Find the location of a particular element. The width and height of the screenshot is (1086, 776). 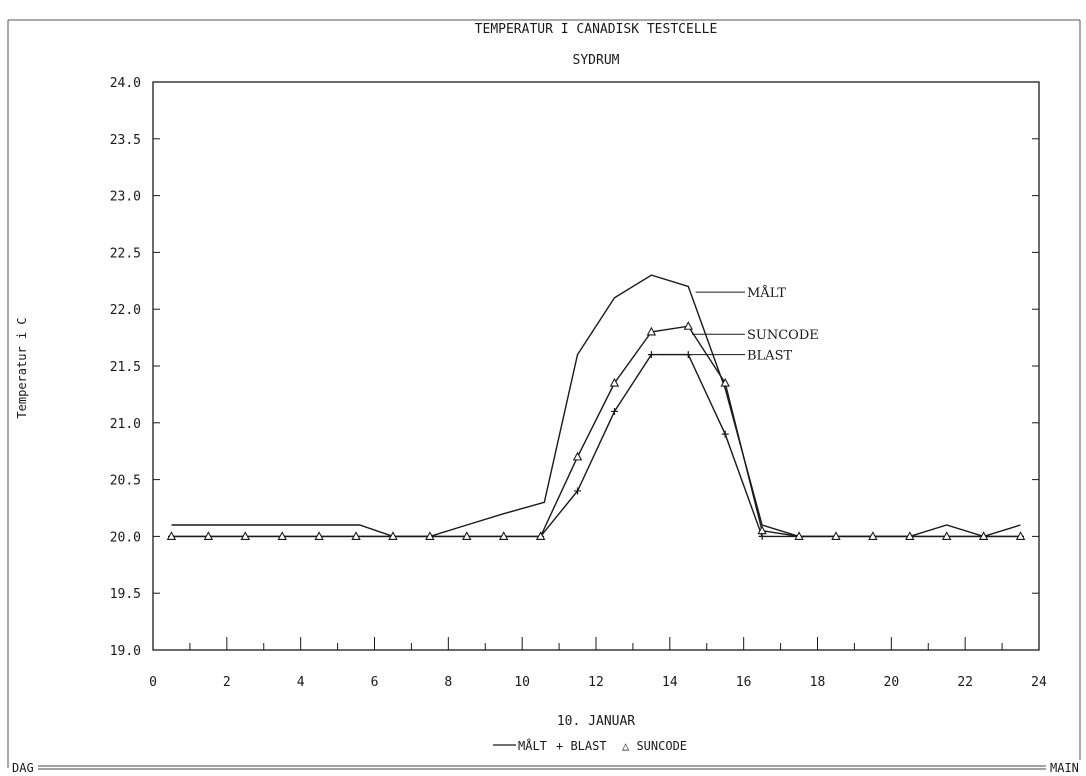

annotations: MÅLT SUNCODE BLAST is located at coordinates (738, 324).